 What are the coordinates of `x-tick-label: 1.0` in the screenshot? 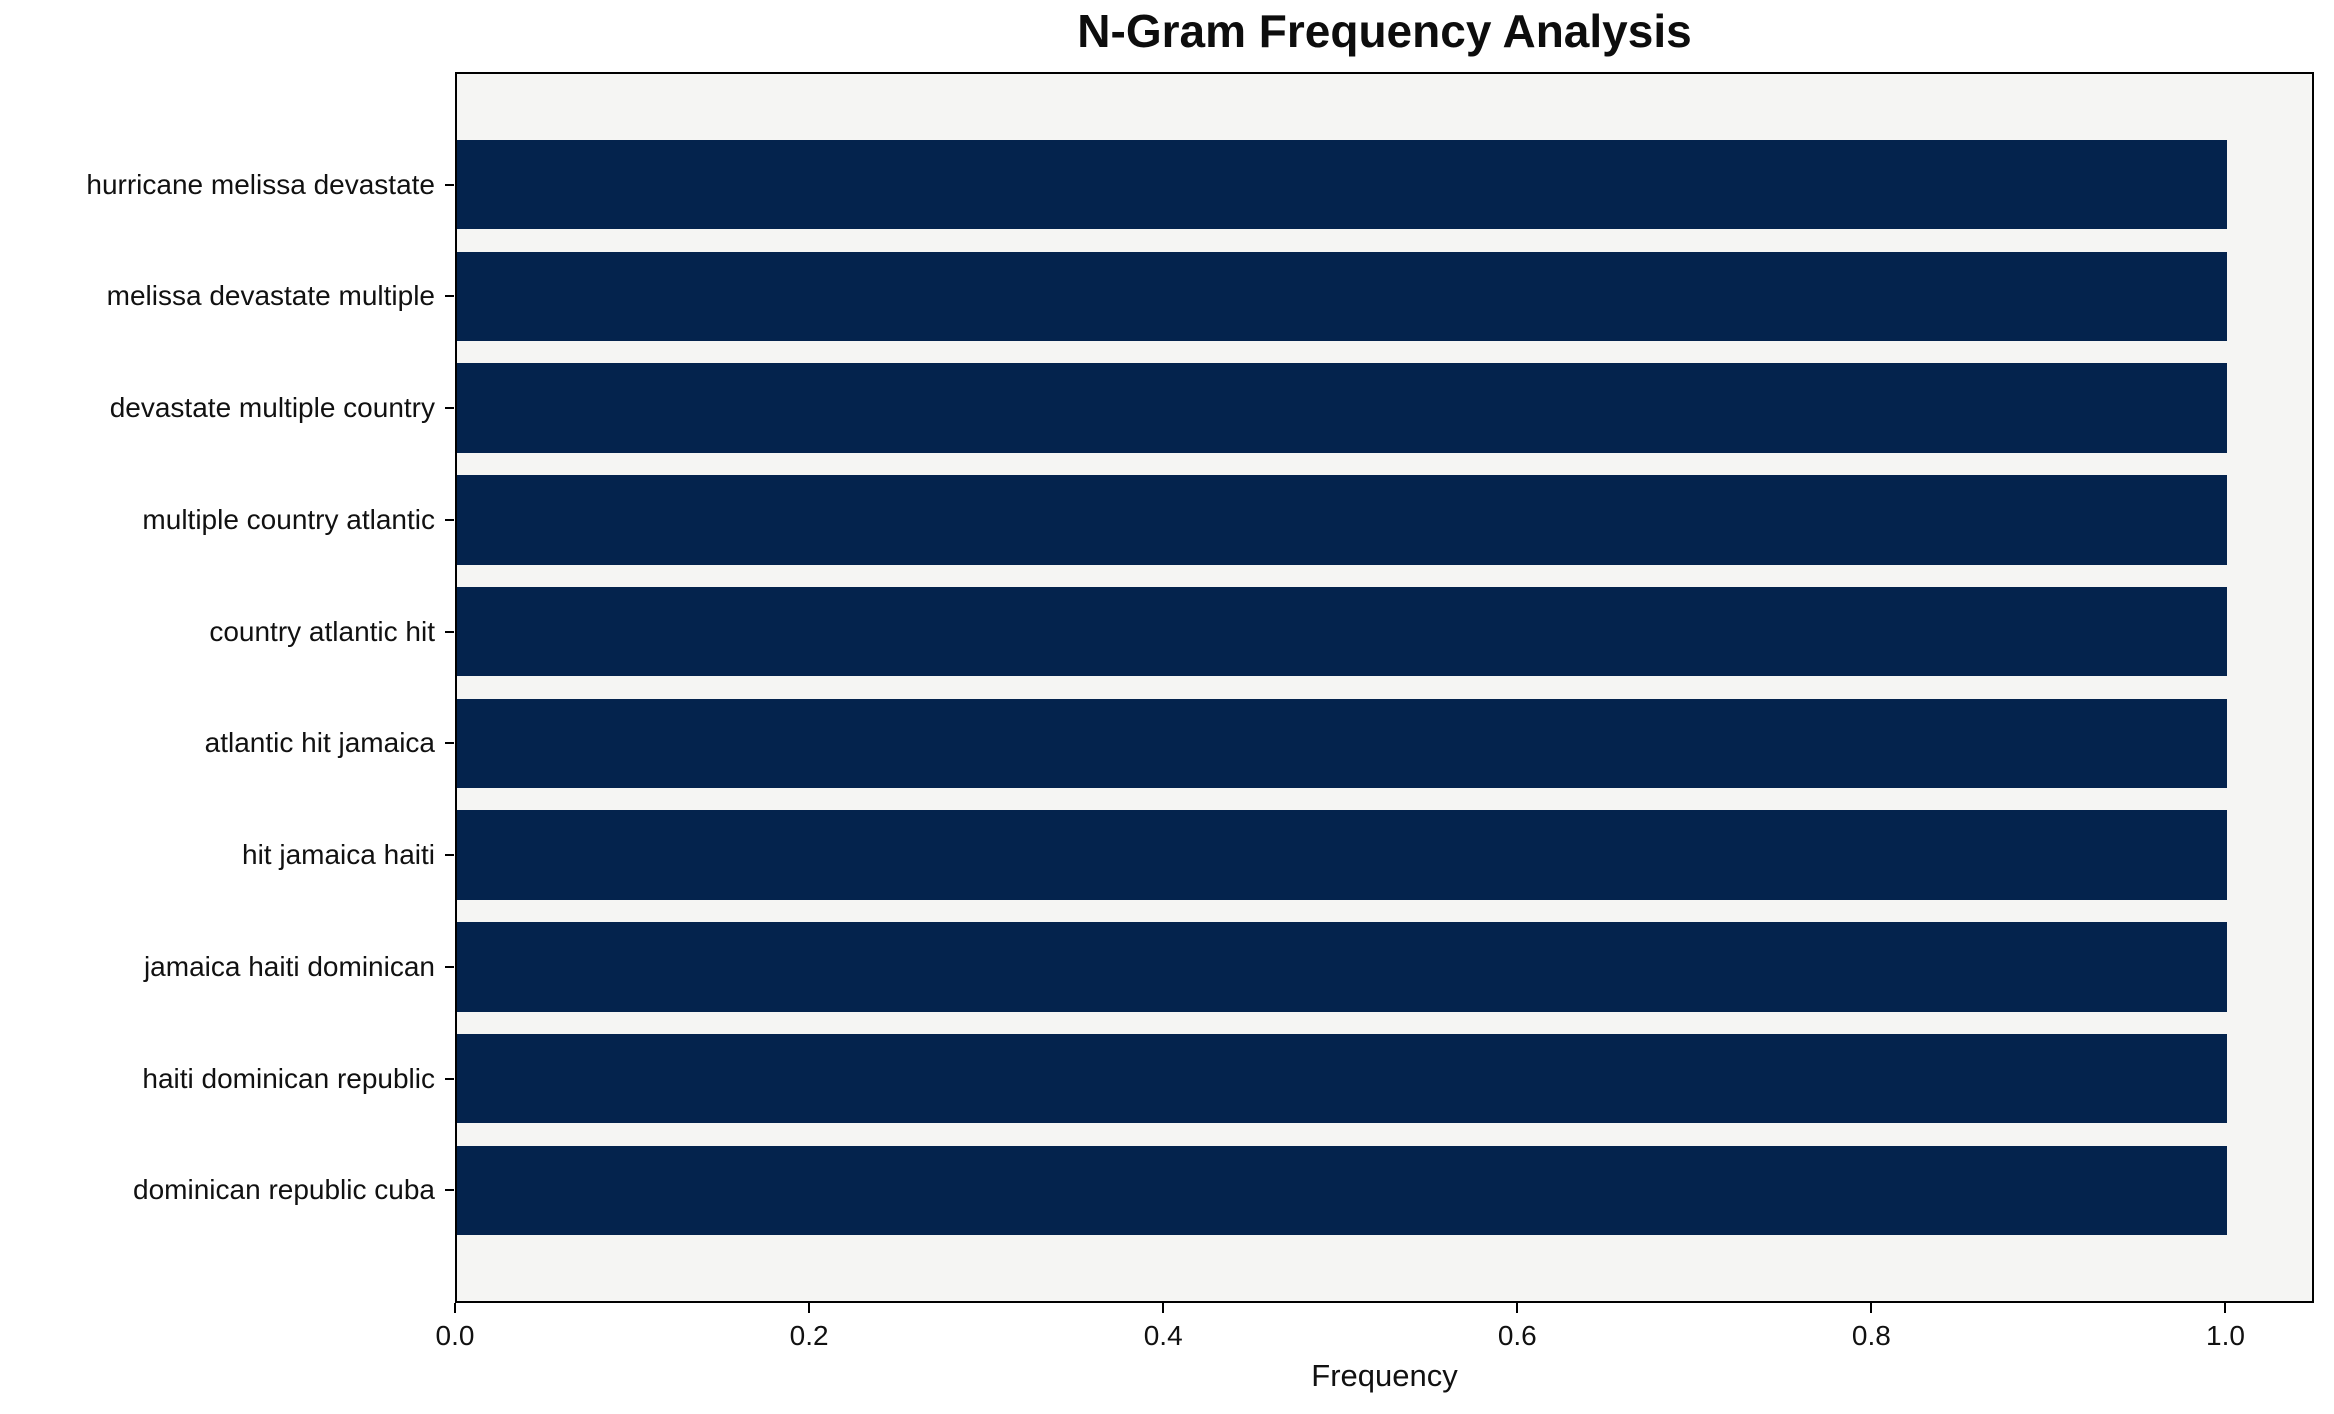 It's located at (2225, 1335).